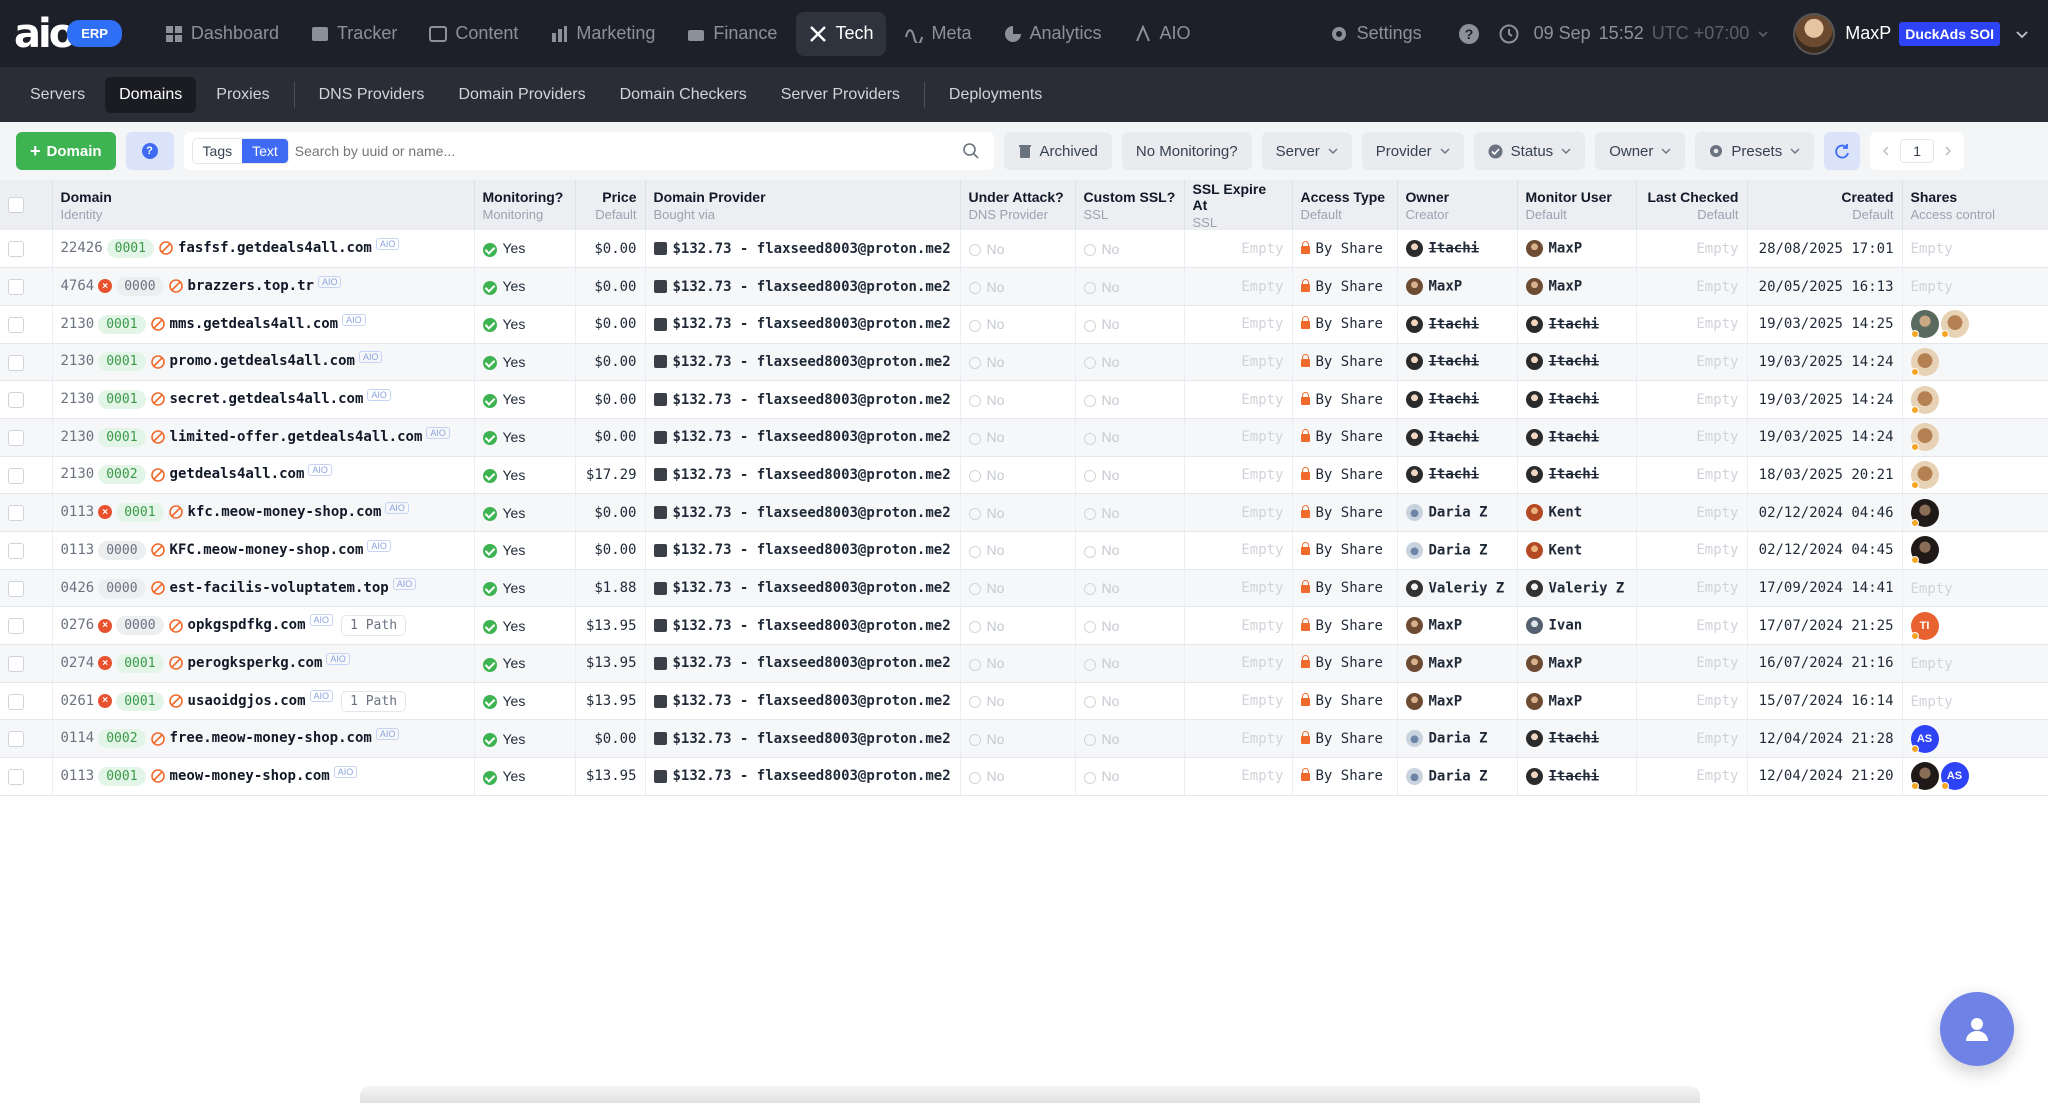 This screenshot has width=2048, height=1103. I want to click on domain-cell: 2130 0002 getdeals4all.com AIO, so click(263, 475).